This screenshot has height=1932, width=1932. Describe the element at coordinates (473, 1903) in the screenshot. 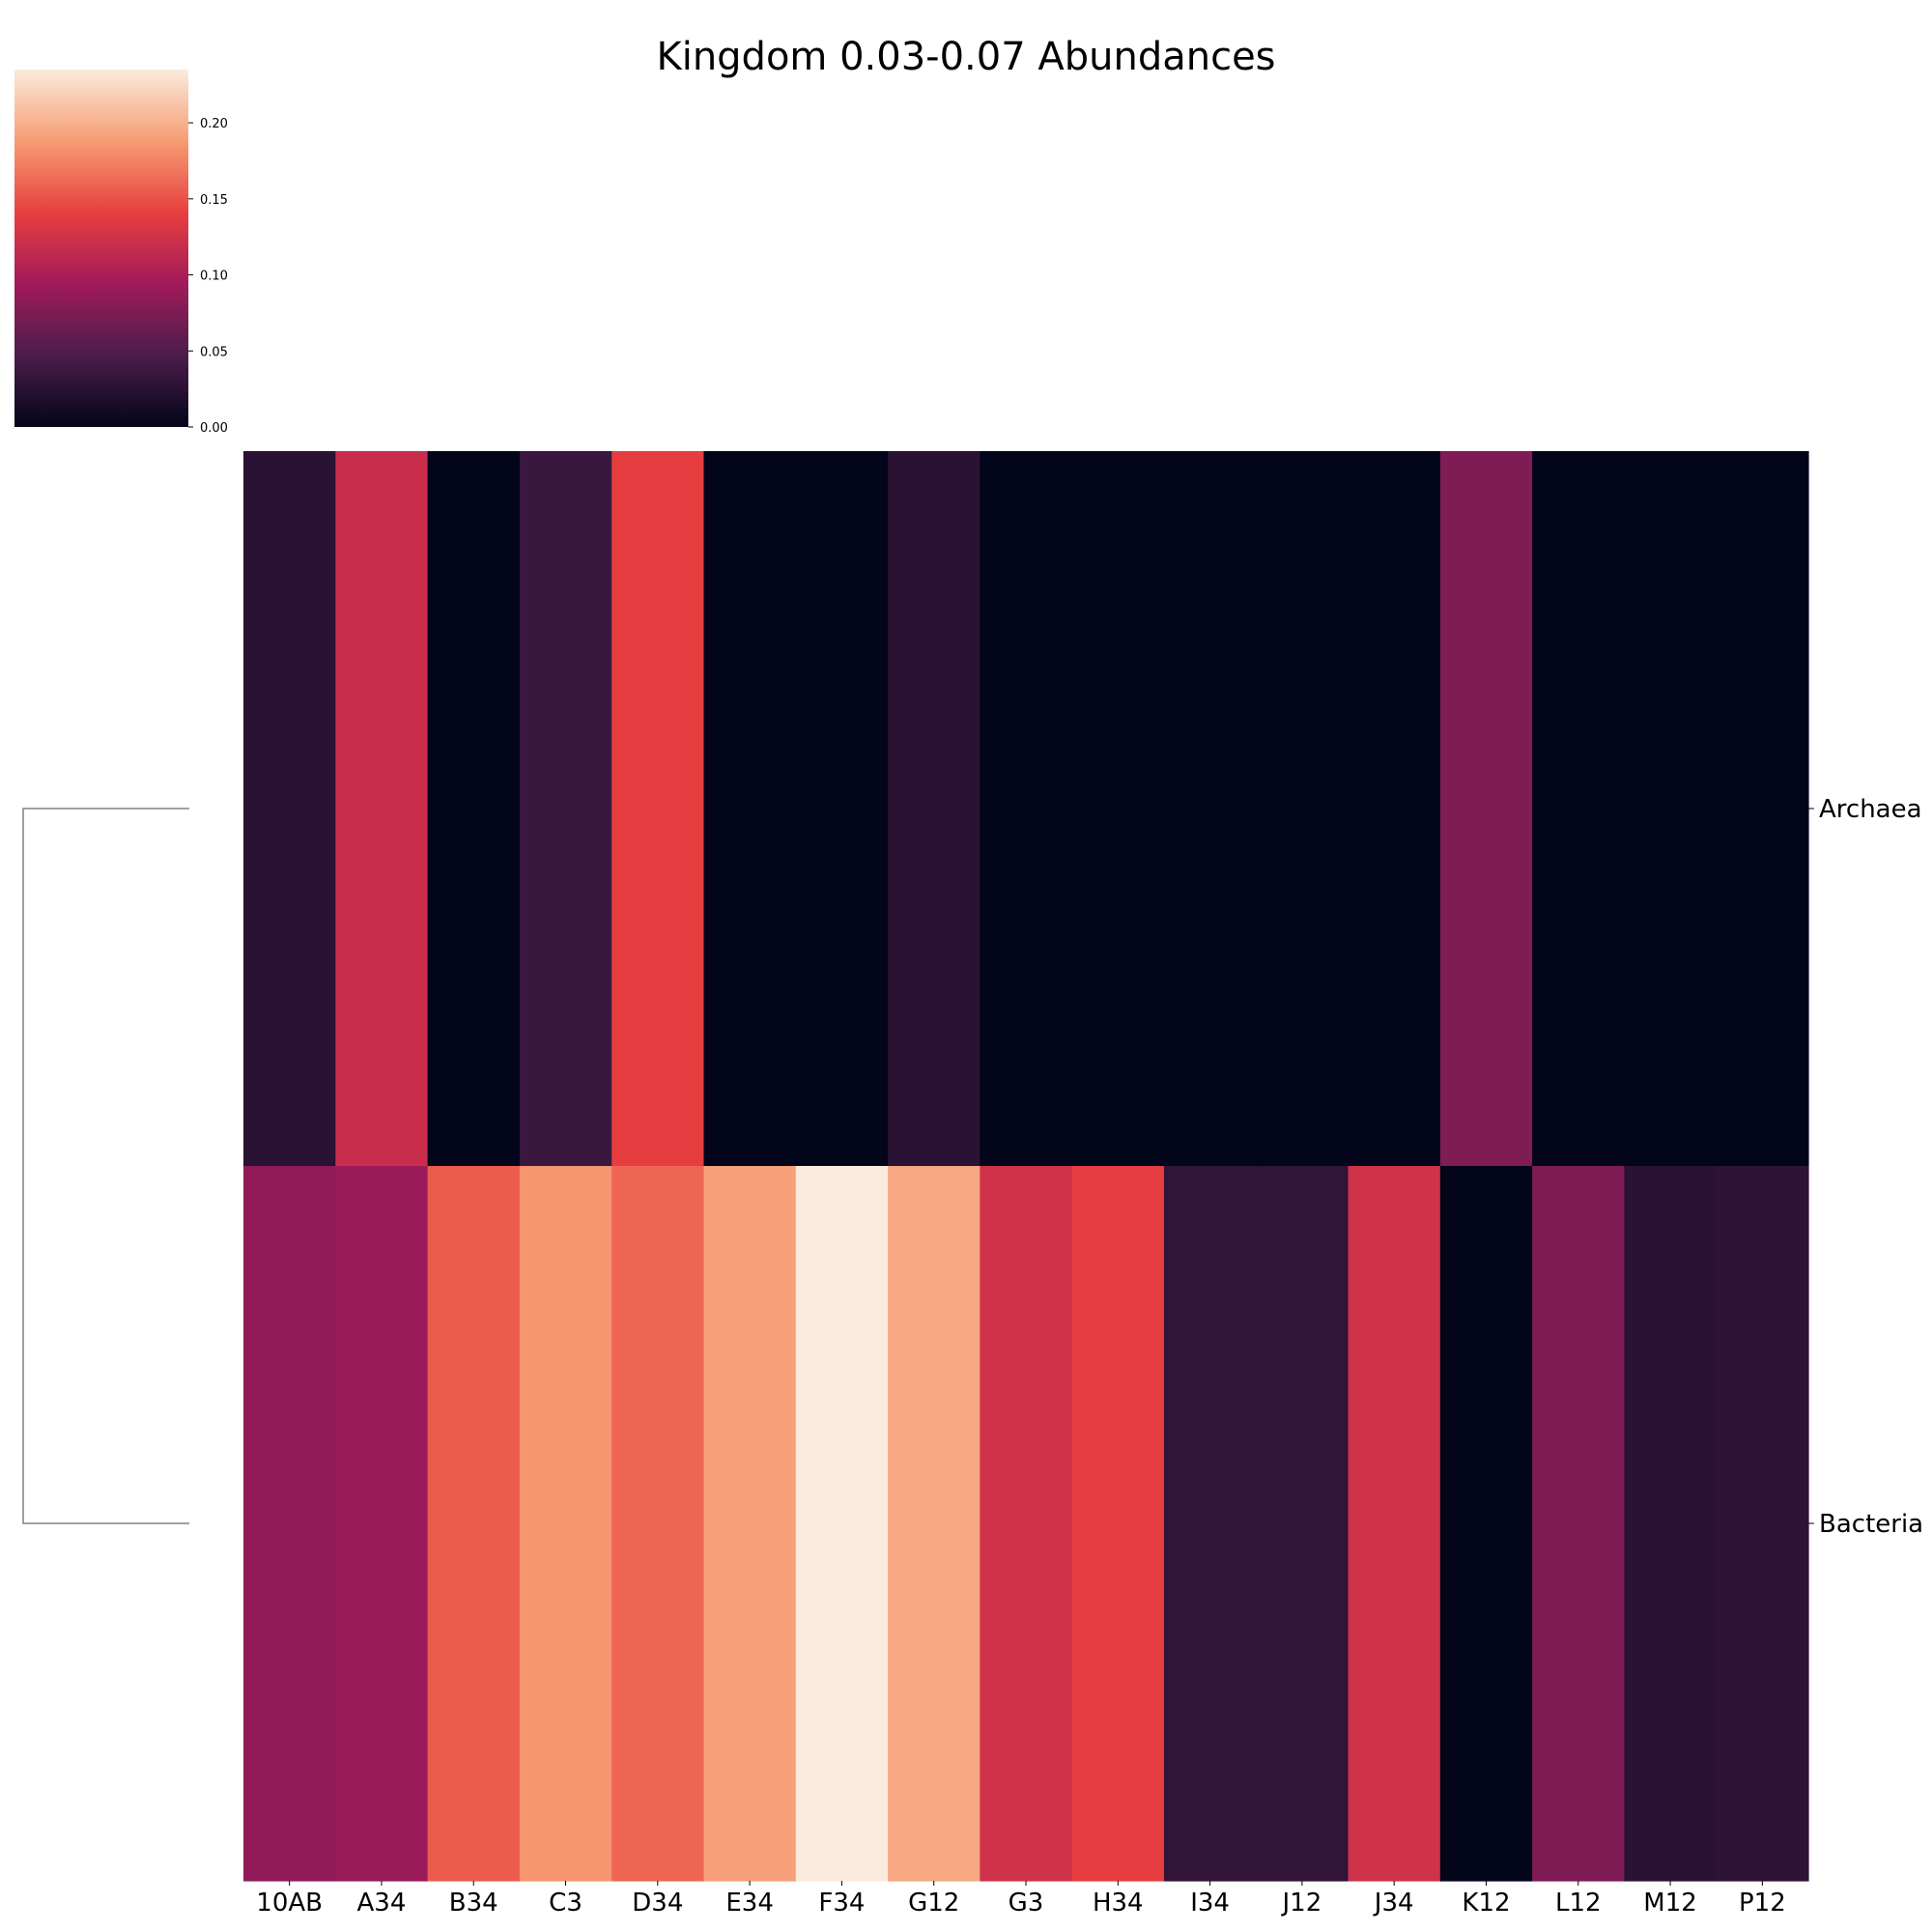

I see `x-tick-label-b34: B34` at that location.